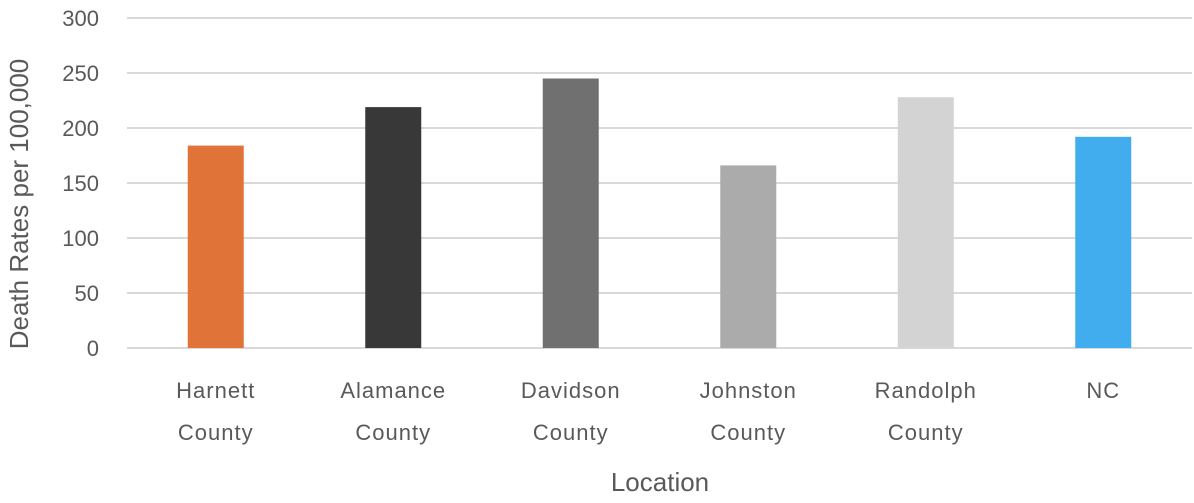  What do you see at coordinates (80, 73) in the screenshot?
I see `y-tick-label: 250` at bounding box center [80, 73].